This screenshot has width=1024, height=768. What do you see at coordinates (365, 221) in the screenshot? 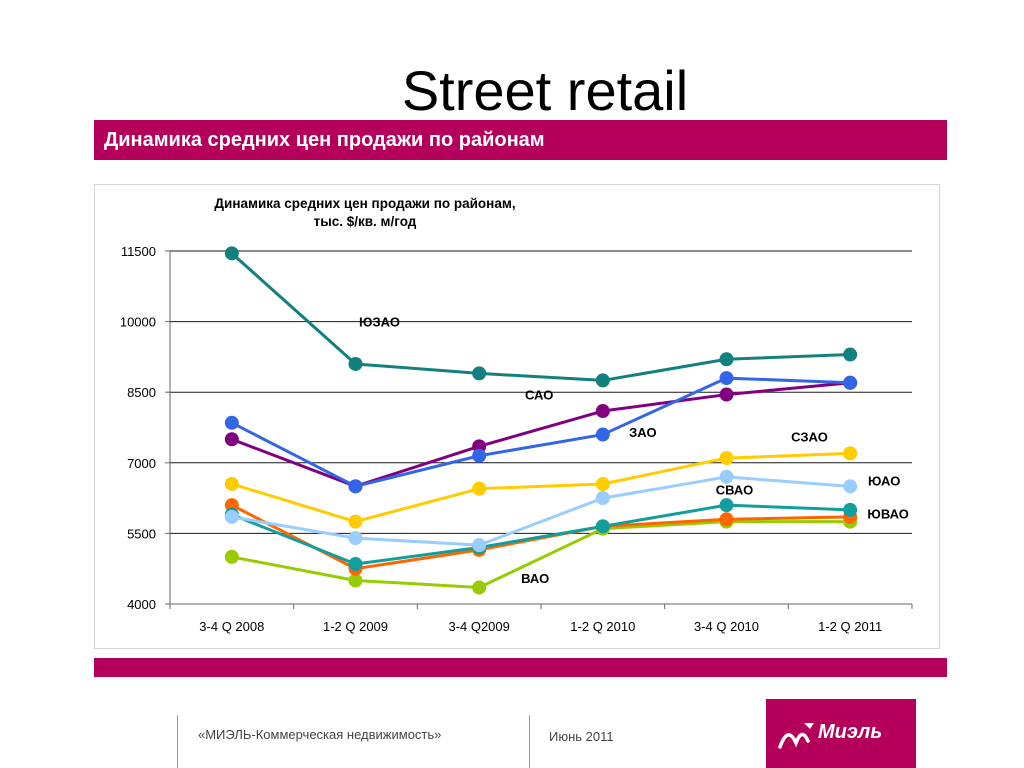
I see `chart-title-line-2: тыс. $/кв. м/год` at bounding box center [365, 221].